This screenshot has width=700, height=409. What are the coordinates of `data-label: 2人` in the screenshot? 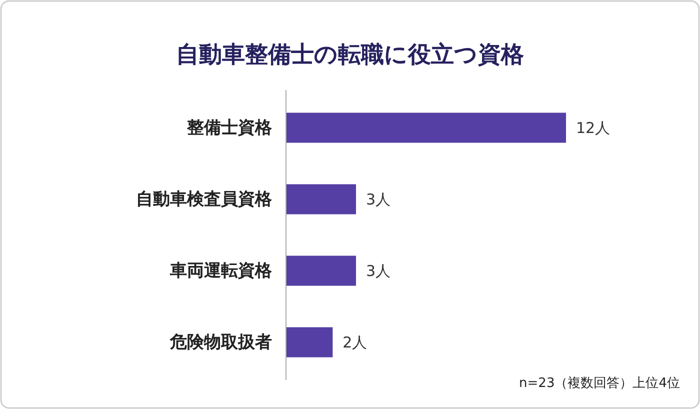 It's located at (355, 342).